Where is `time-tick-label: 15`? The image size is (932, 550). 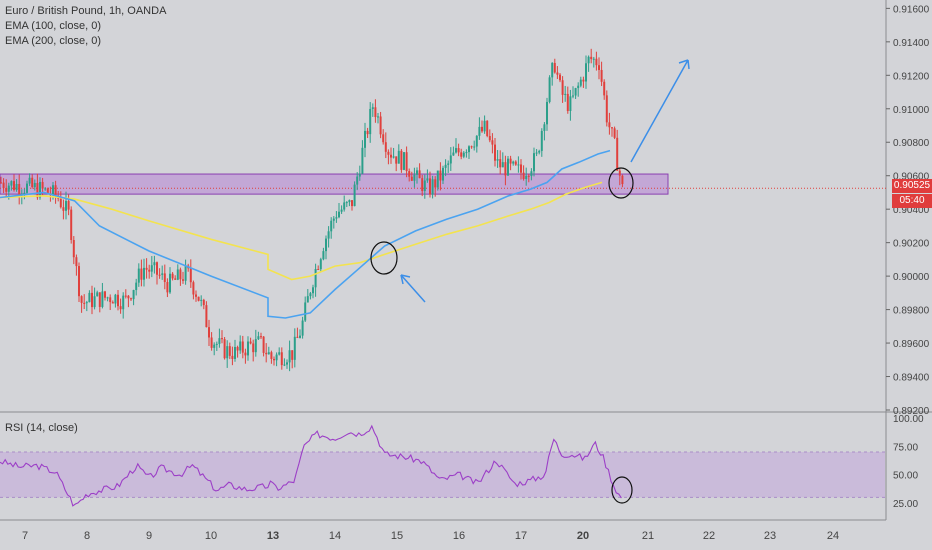 time-tick-label: 15 is located at coordinates (397, 536).